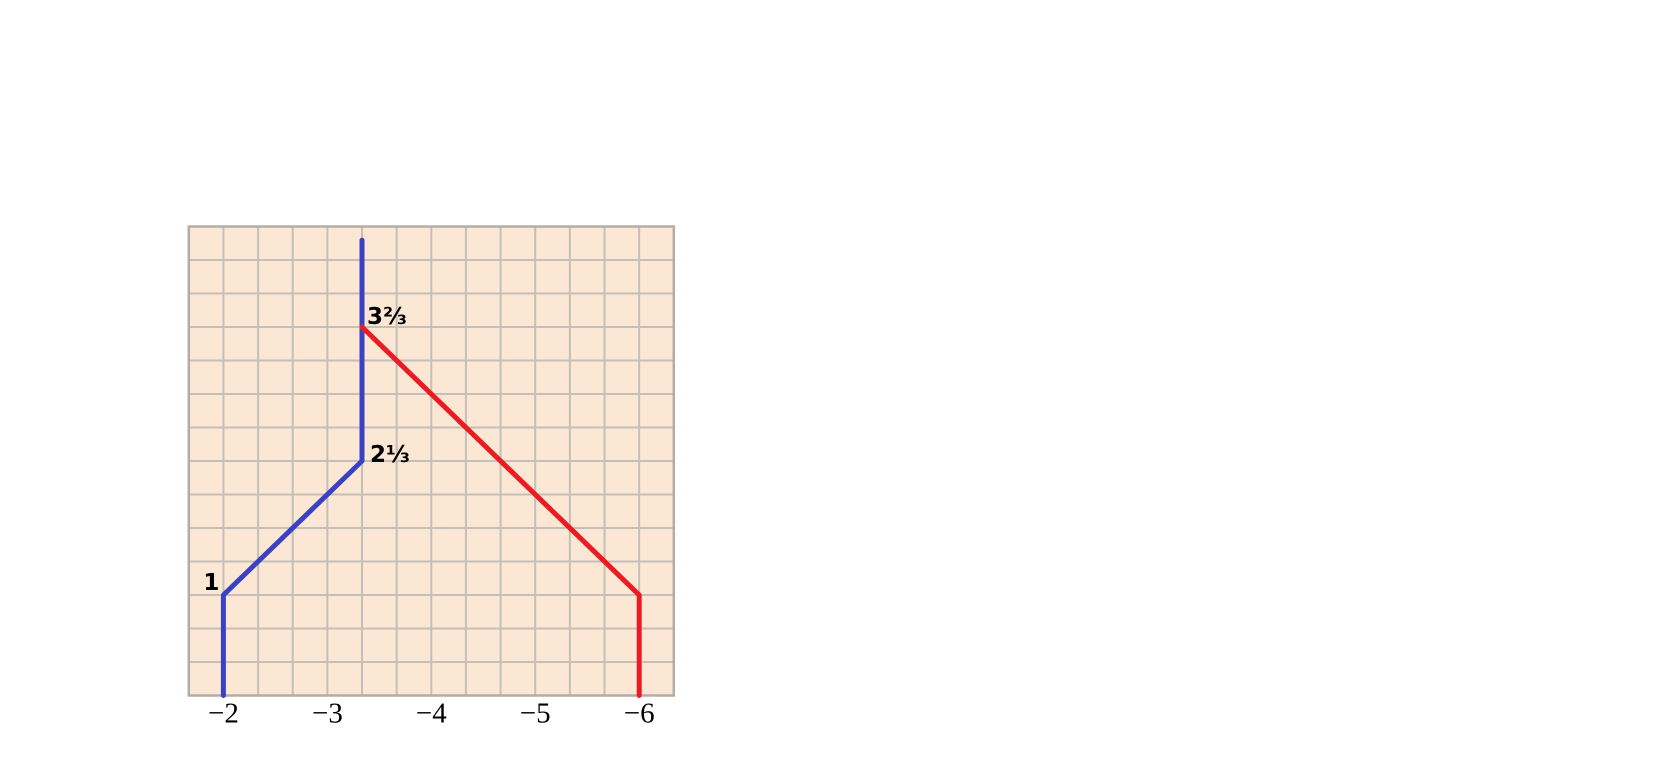  I want to click on red-line, so click(500, 511).